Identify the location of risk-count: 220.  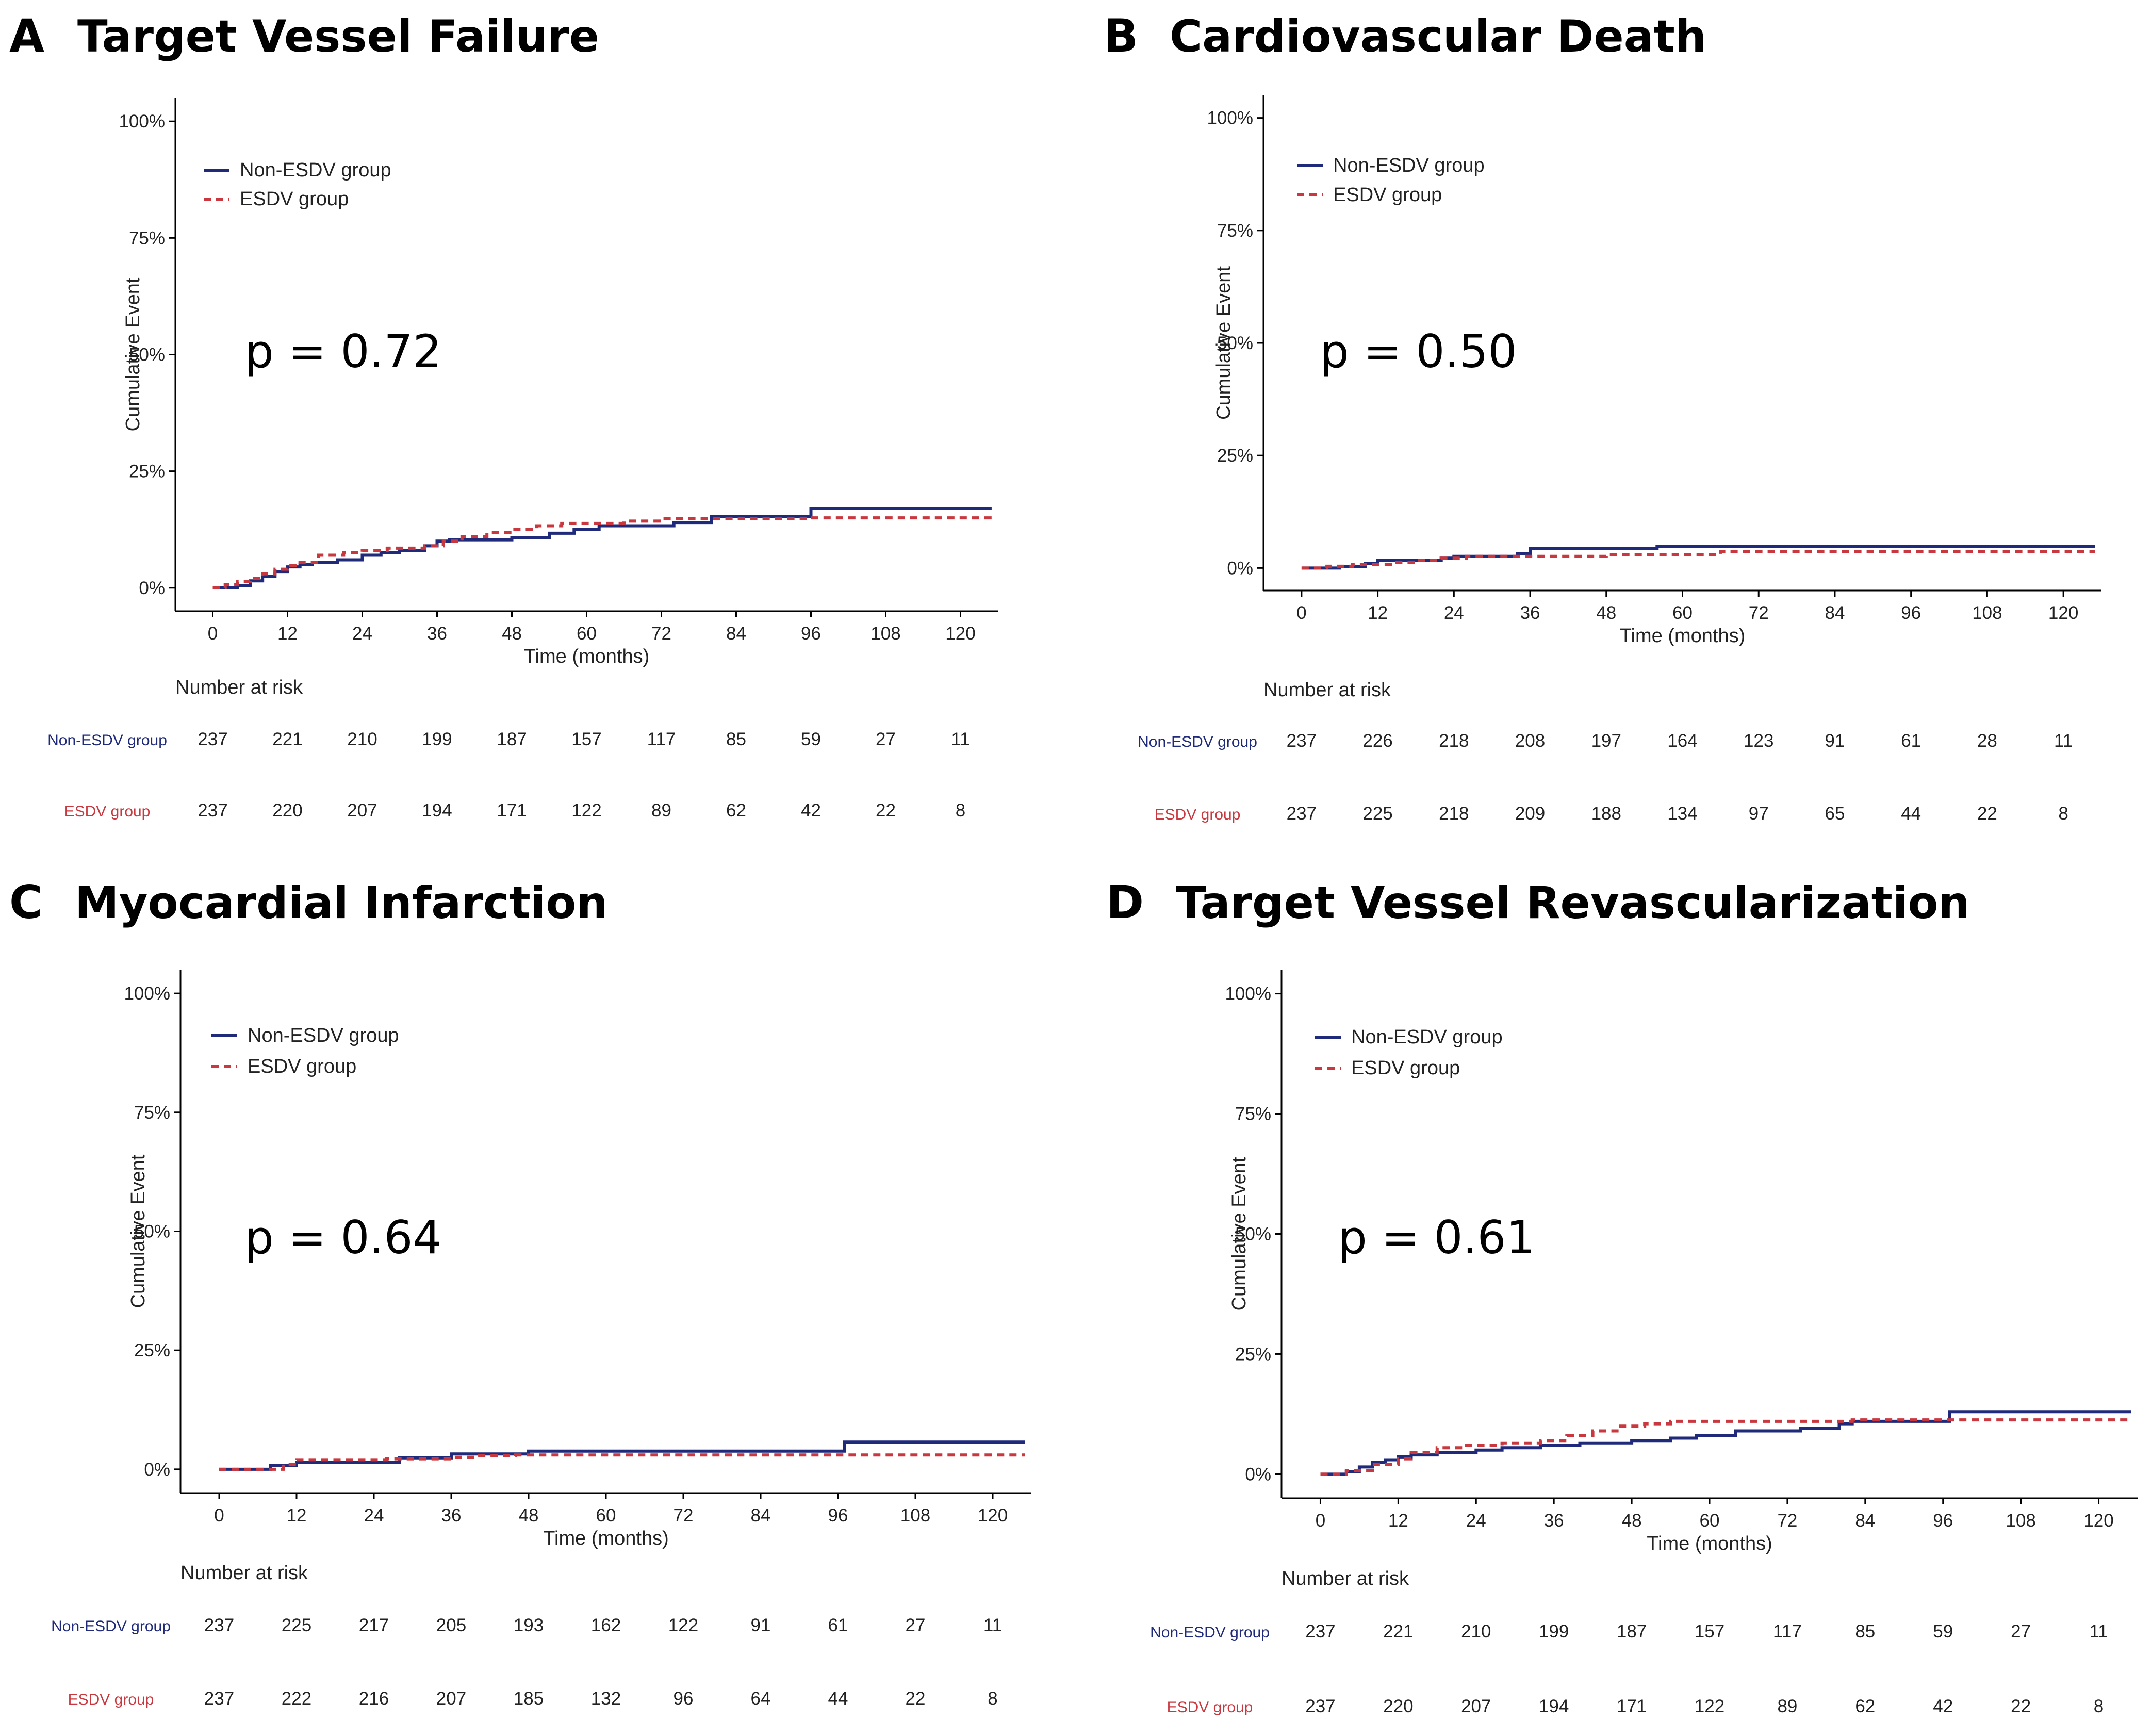
(287, 810).